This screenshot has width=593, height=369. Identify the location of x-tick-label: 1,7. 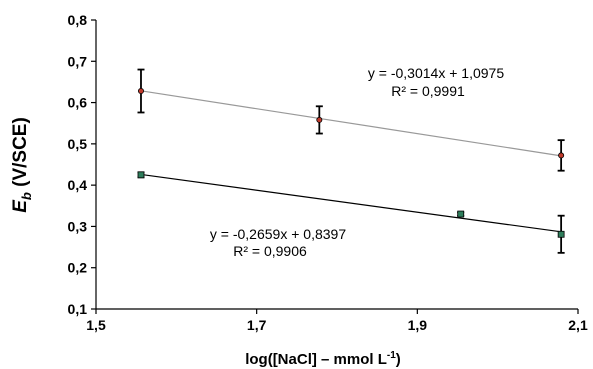
(257, 325).